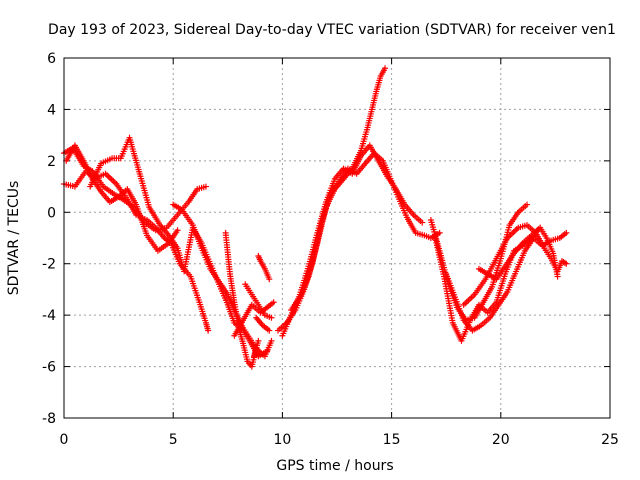  I want to click on series-sat-s, so click(518, 253).